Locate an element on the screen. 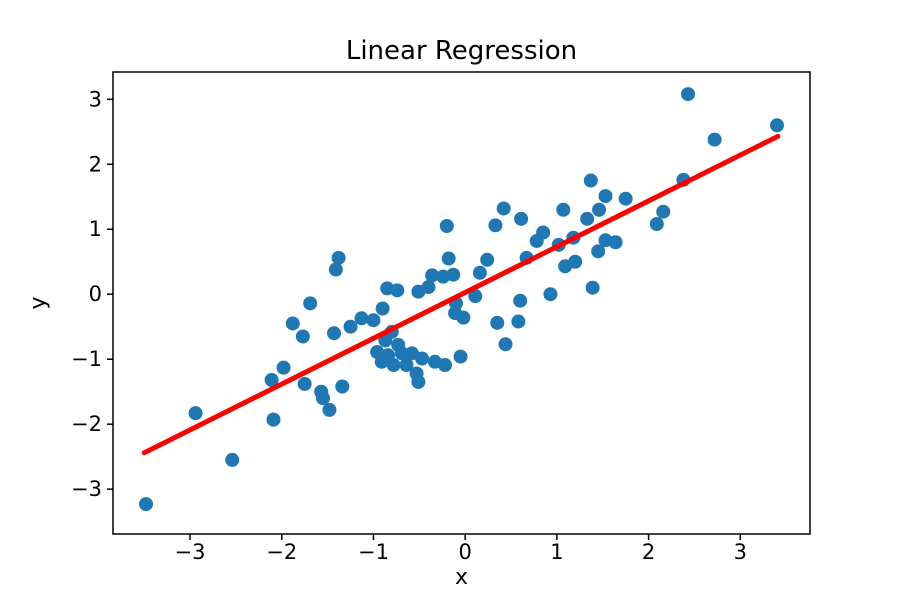 This screenshot has height=600, width=900. y-axis-label: y is located at coordinates (38, 302).